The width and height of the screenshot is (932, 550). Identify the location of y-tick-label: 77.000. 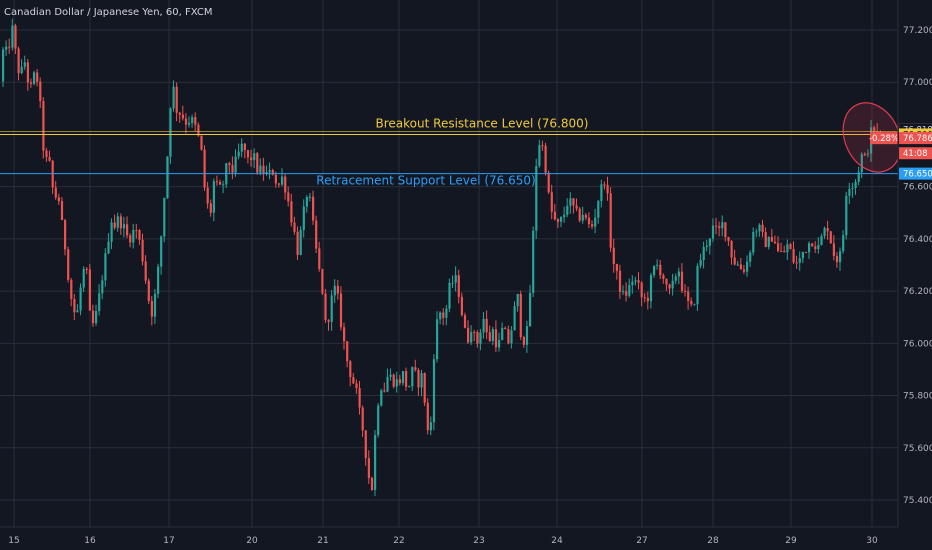
(917, 83).